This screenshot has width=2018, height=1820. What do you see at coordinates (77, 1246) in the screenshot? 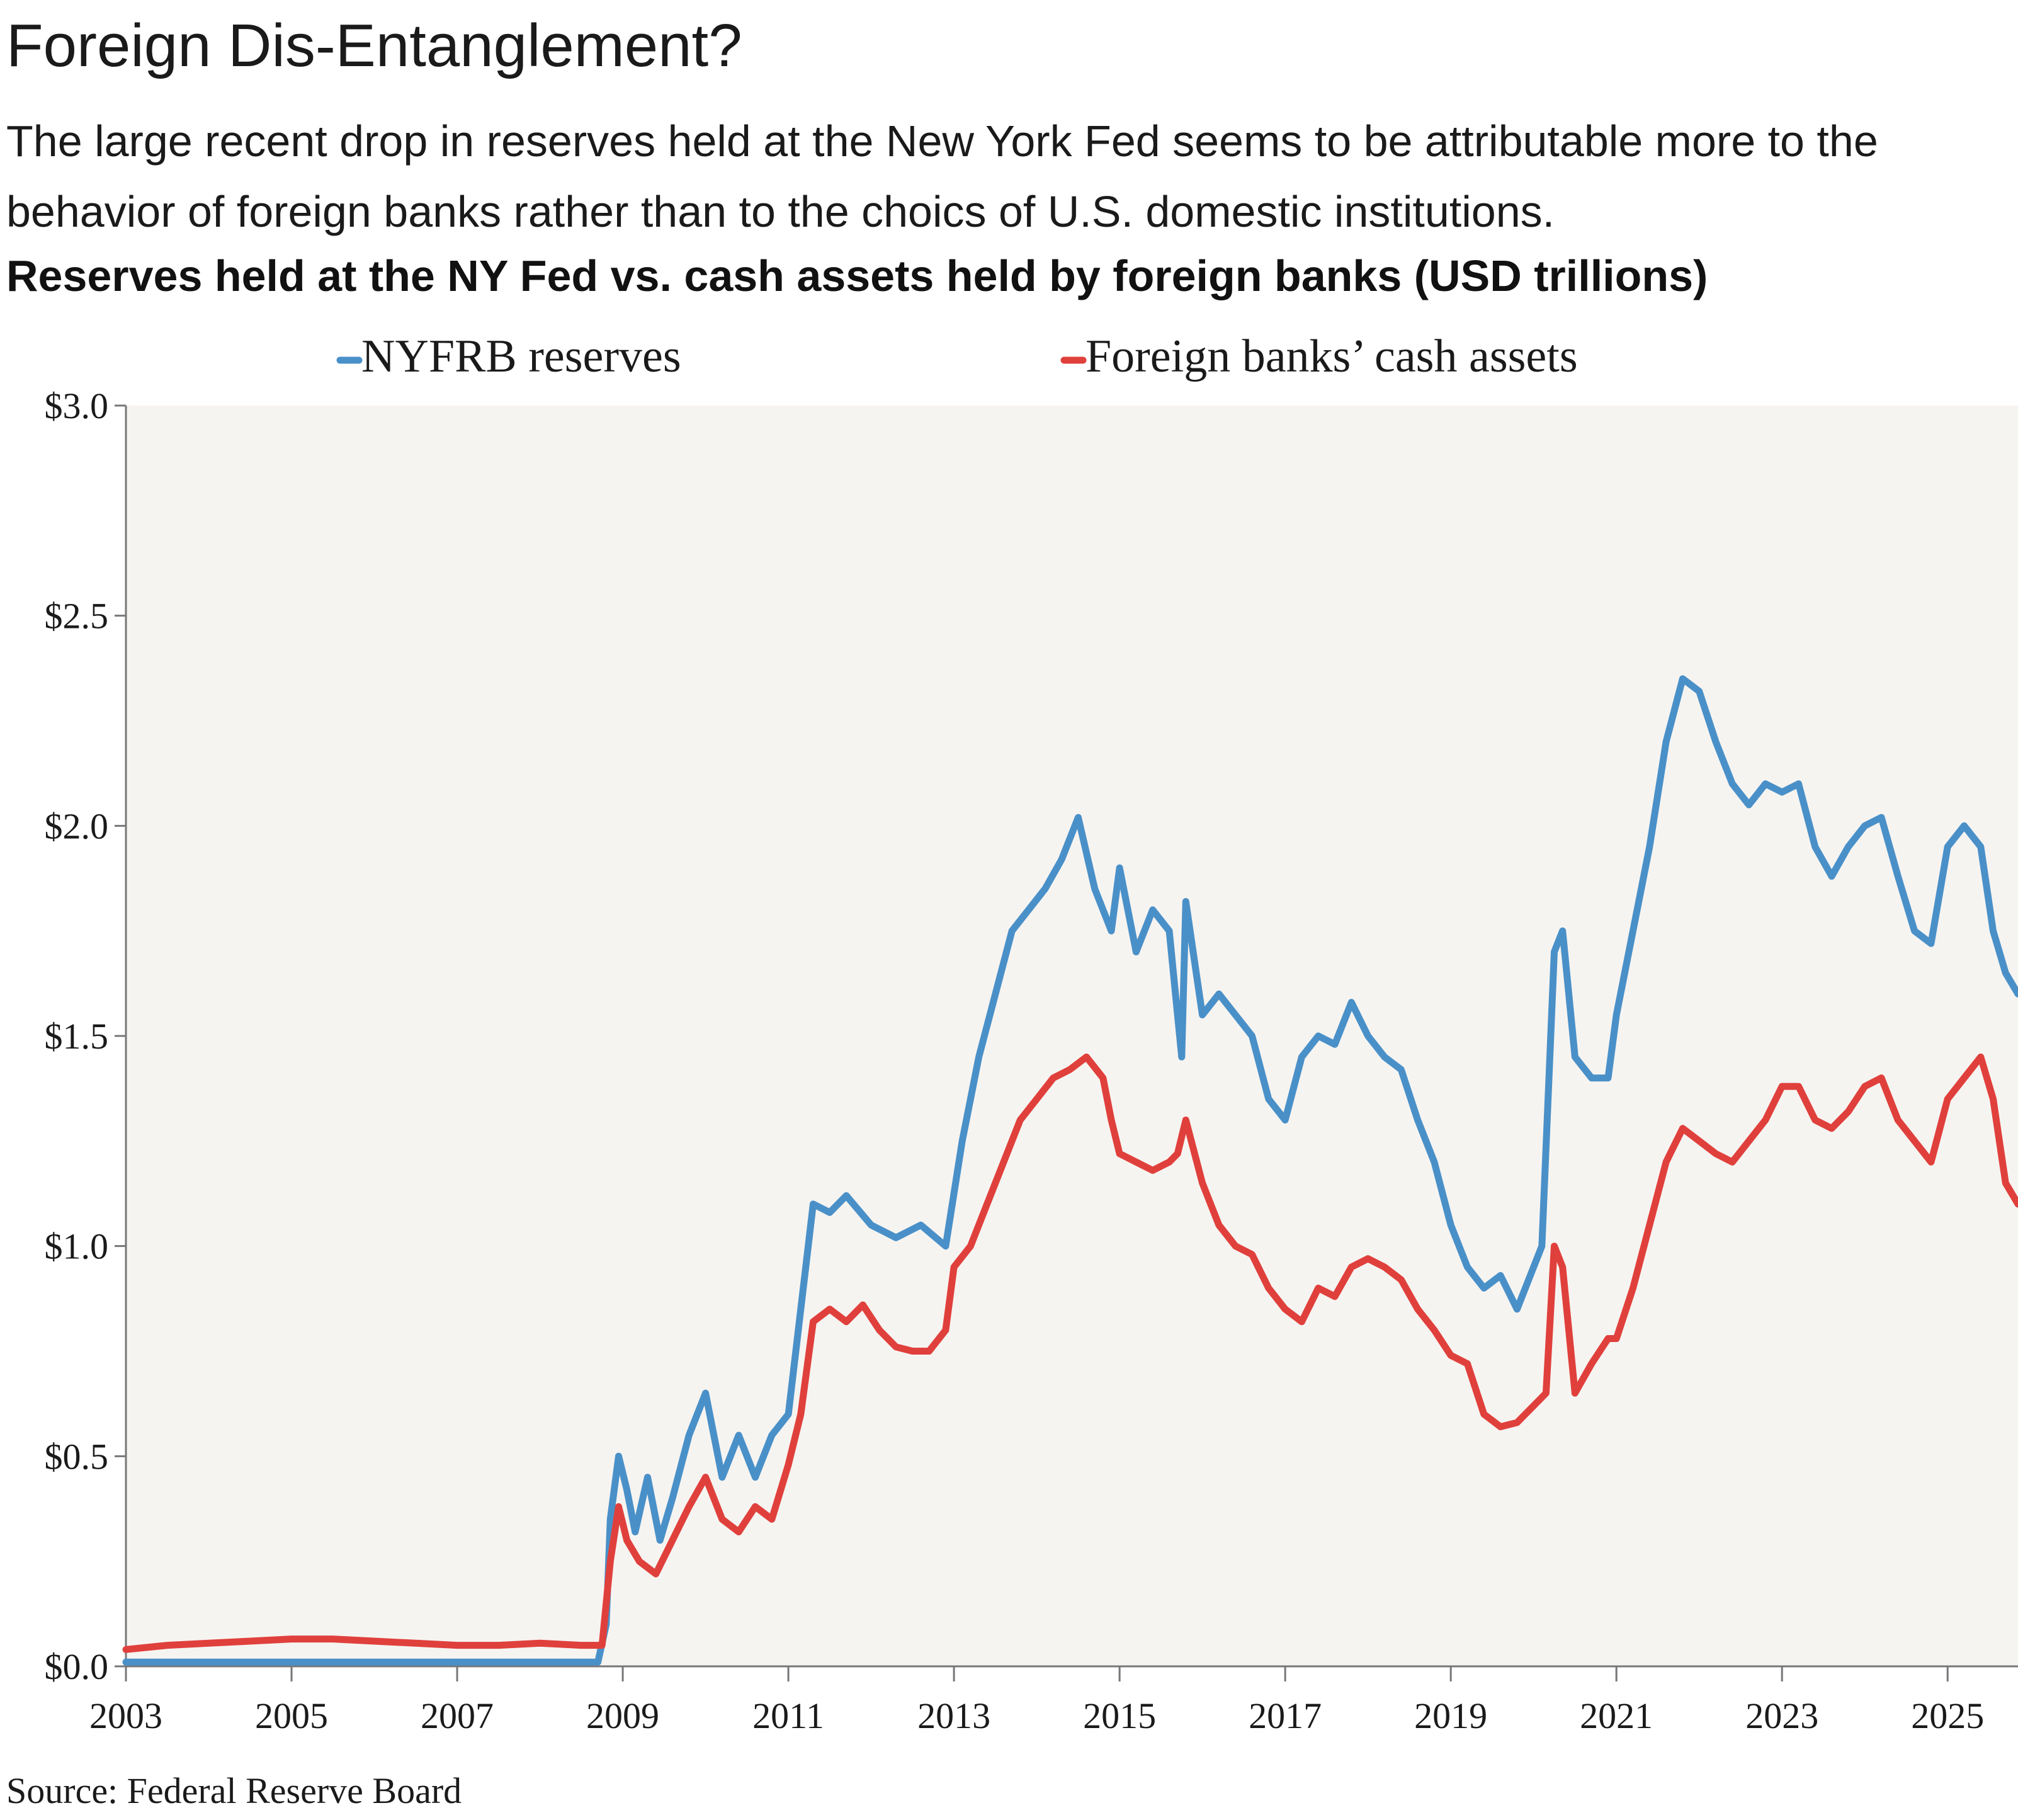
I see `y-tick-label: $1.0` at bounding box center [77, 1246].